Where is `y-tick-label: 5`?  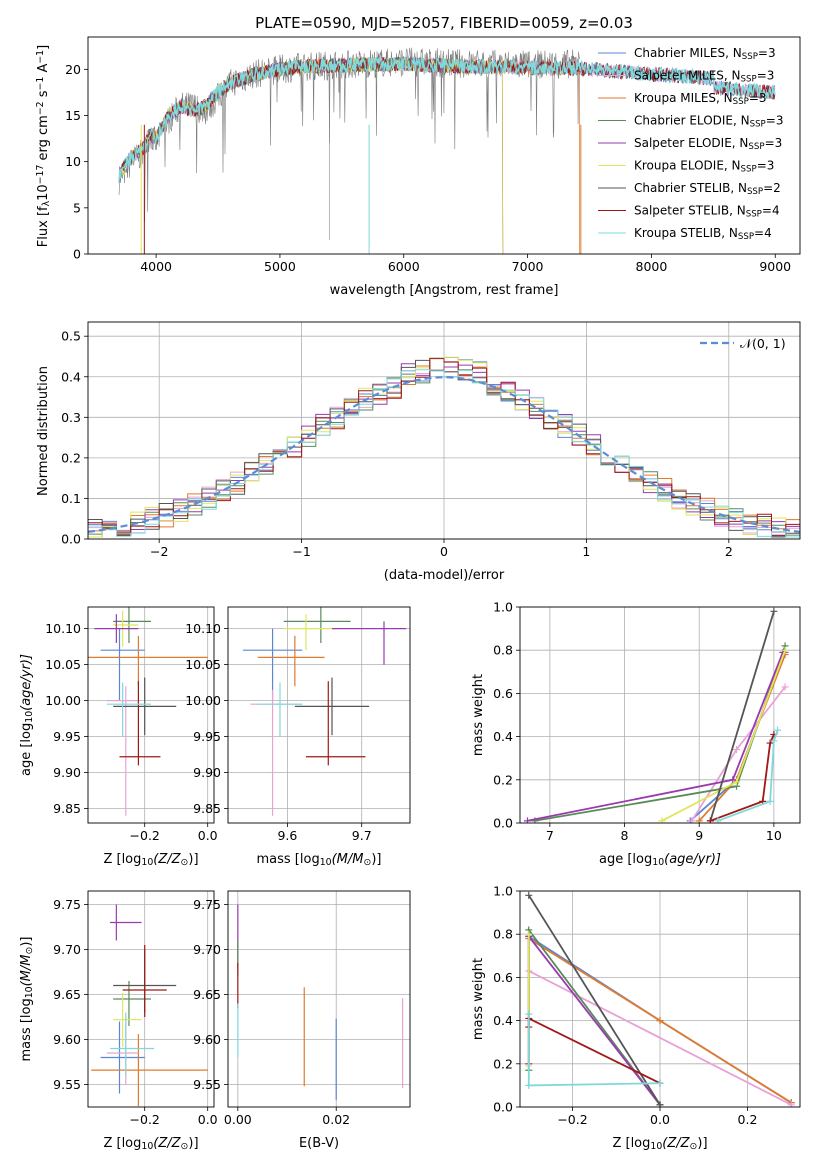 y-tick-label: 5 is located at coordinates (77, 207).